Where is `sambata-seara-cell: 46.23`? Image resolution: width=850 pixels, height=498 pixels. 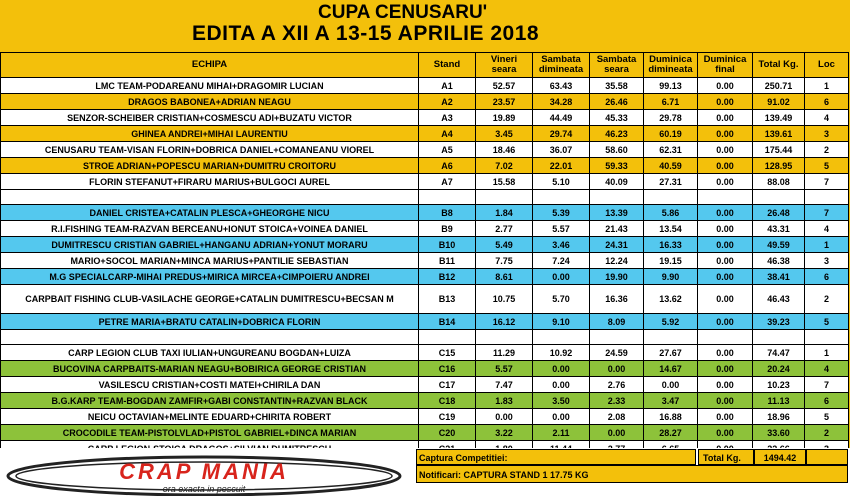 sambata-seara-cell: 46.23 is located at coordinates (616, 133).